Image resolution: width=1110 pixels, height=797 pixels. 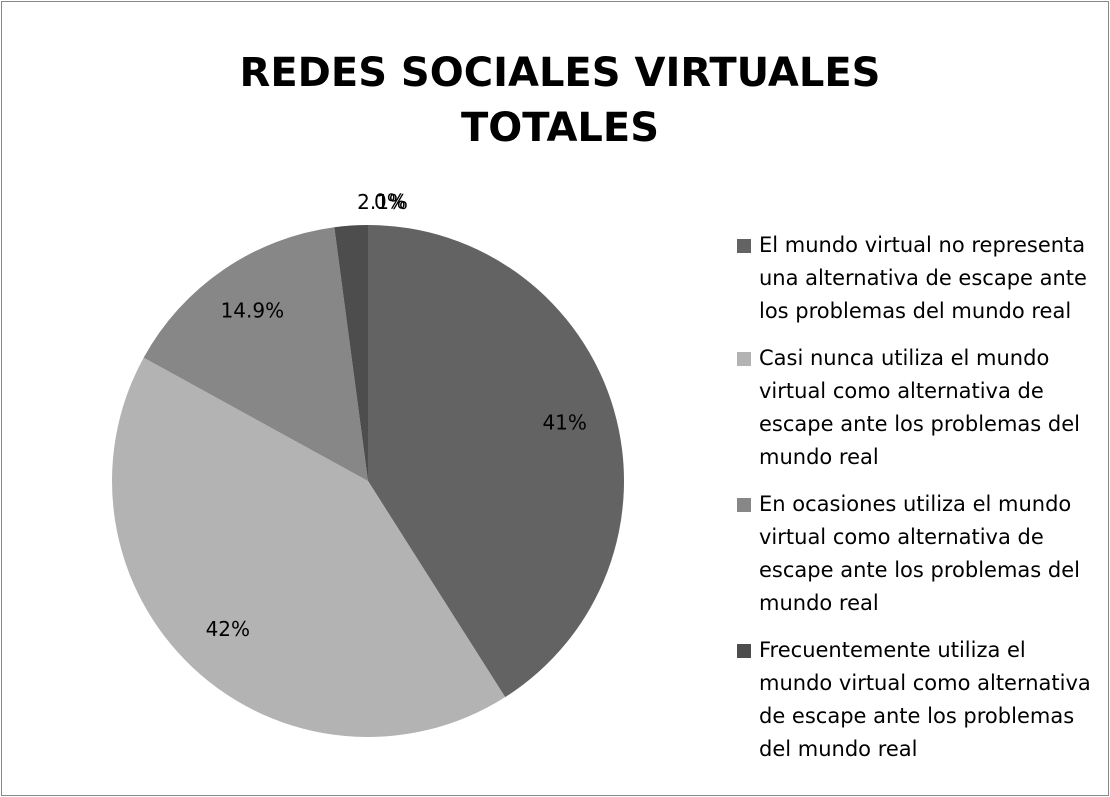 I want to click on data-label: 41%, so click(x=564, y=422).